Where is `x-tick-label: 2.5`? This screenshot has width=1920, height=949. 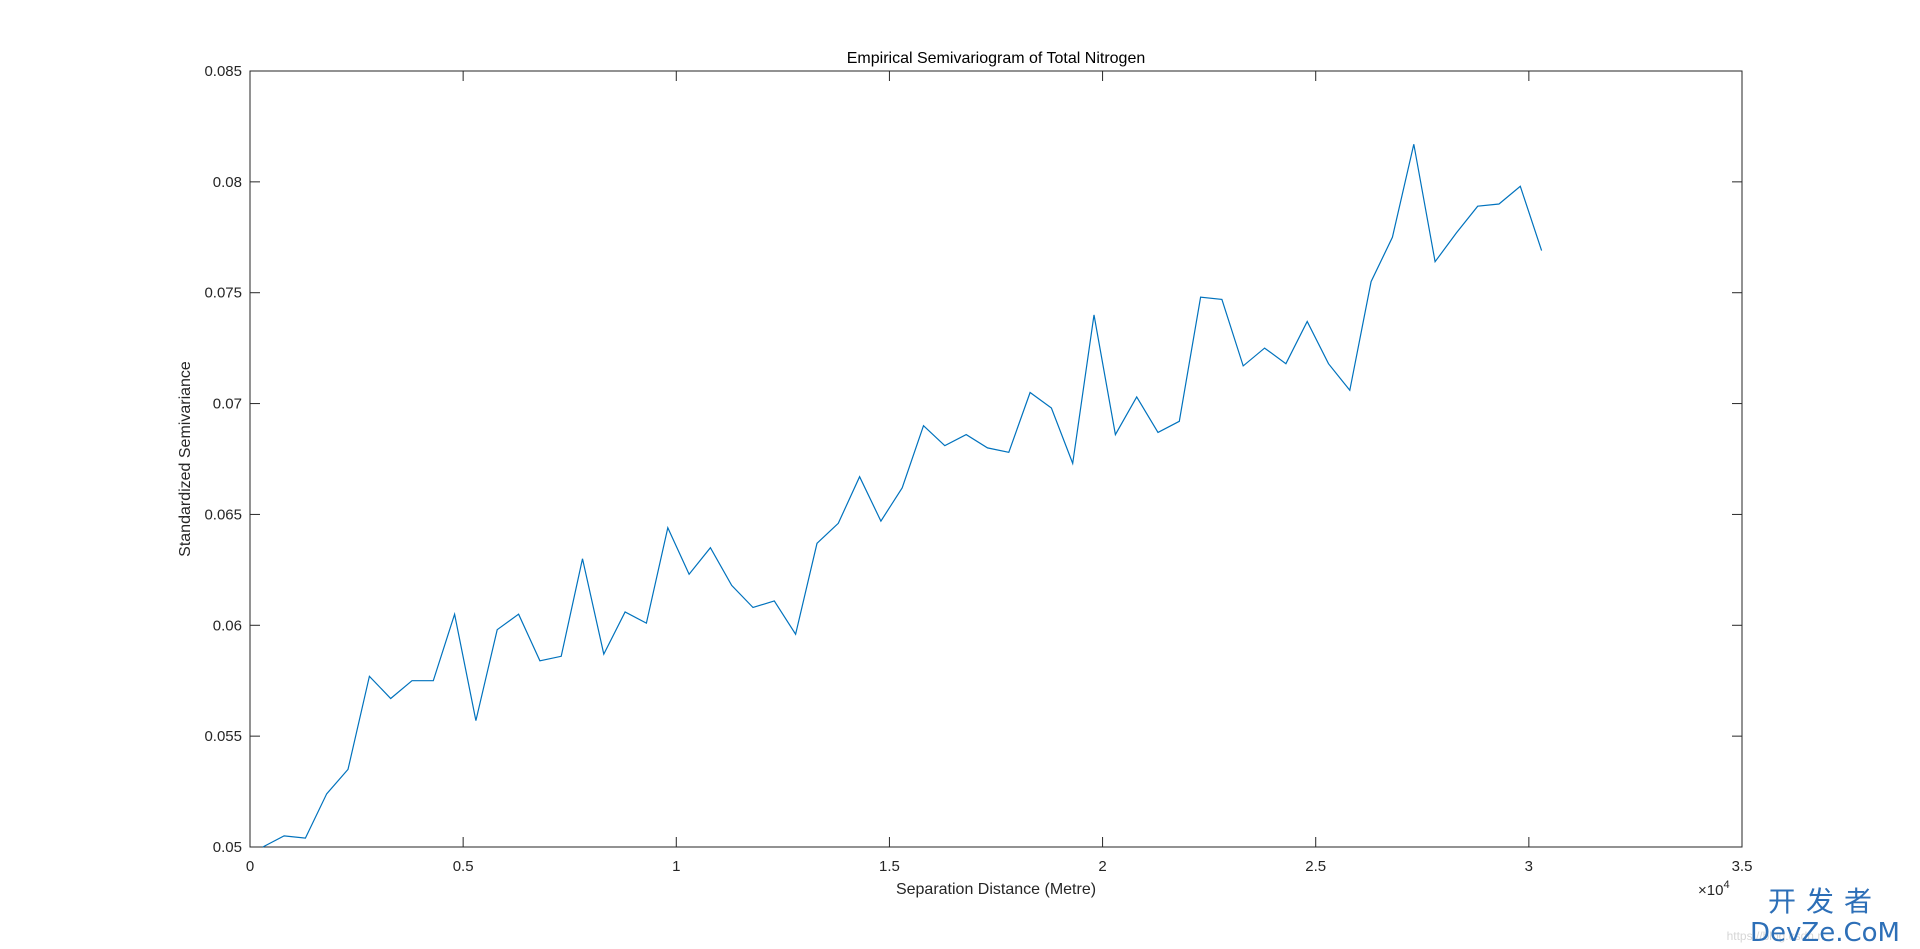 x-tick-label: 2.5 is located at coordinates (1315, 866).